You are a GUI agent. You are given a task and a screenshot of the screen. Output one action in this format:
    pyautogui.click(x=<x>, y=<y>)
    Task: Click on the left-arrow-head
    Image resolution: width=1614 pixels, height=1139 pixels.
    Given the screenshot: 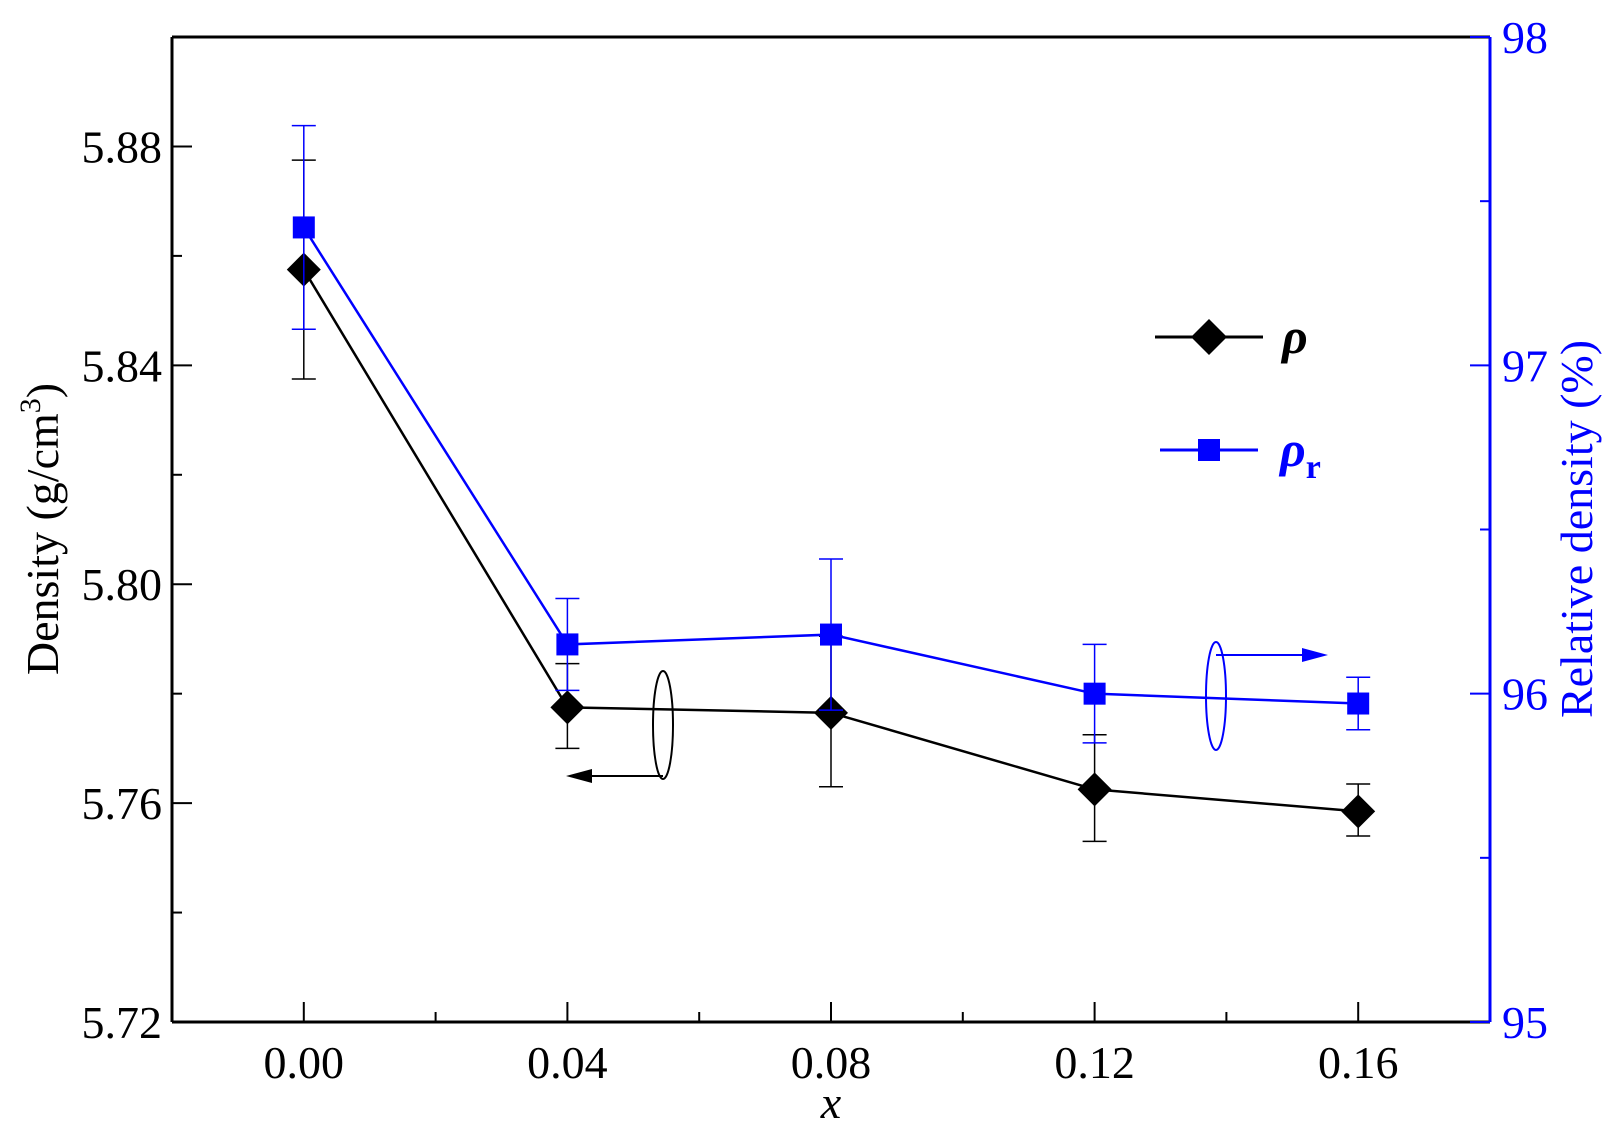 What is the action you would take?
    pyautogui.click(x=579, y=776)
    